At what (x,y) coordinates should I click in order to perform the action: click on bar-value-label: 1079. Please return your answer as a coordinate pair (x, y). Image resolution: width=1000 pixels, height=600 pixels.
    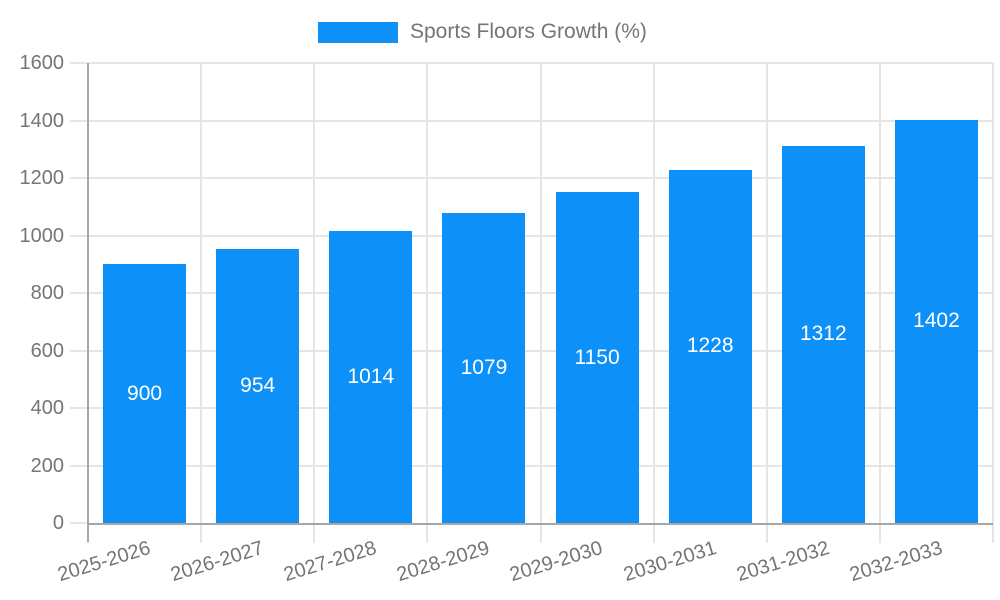
    Looking at the image, I should click on (484, 367).